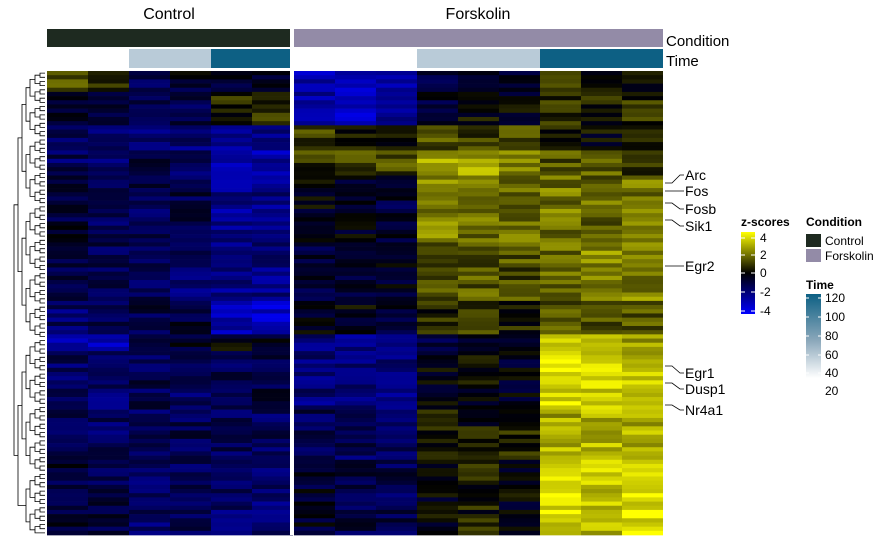 This screenshot has width=884, height=539. What do you see at coordinates (169, 14) in the screenshot?
I see `group-title-control: Control` at bounding box center [169, 14].